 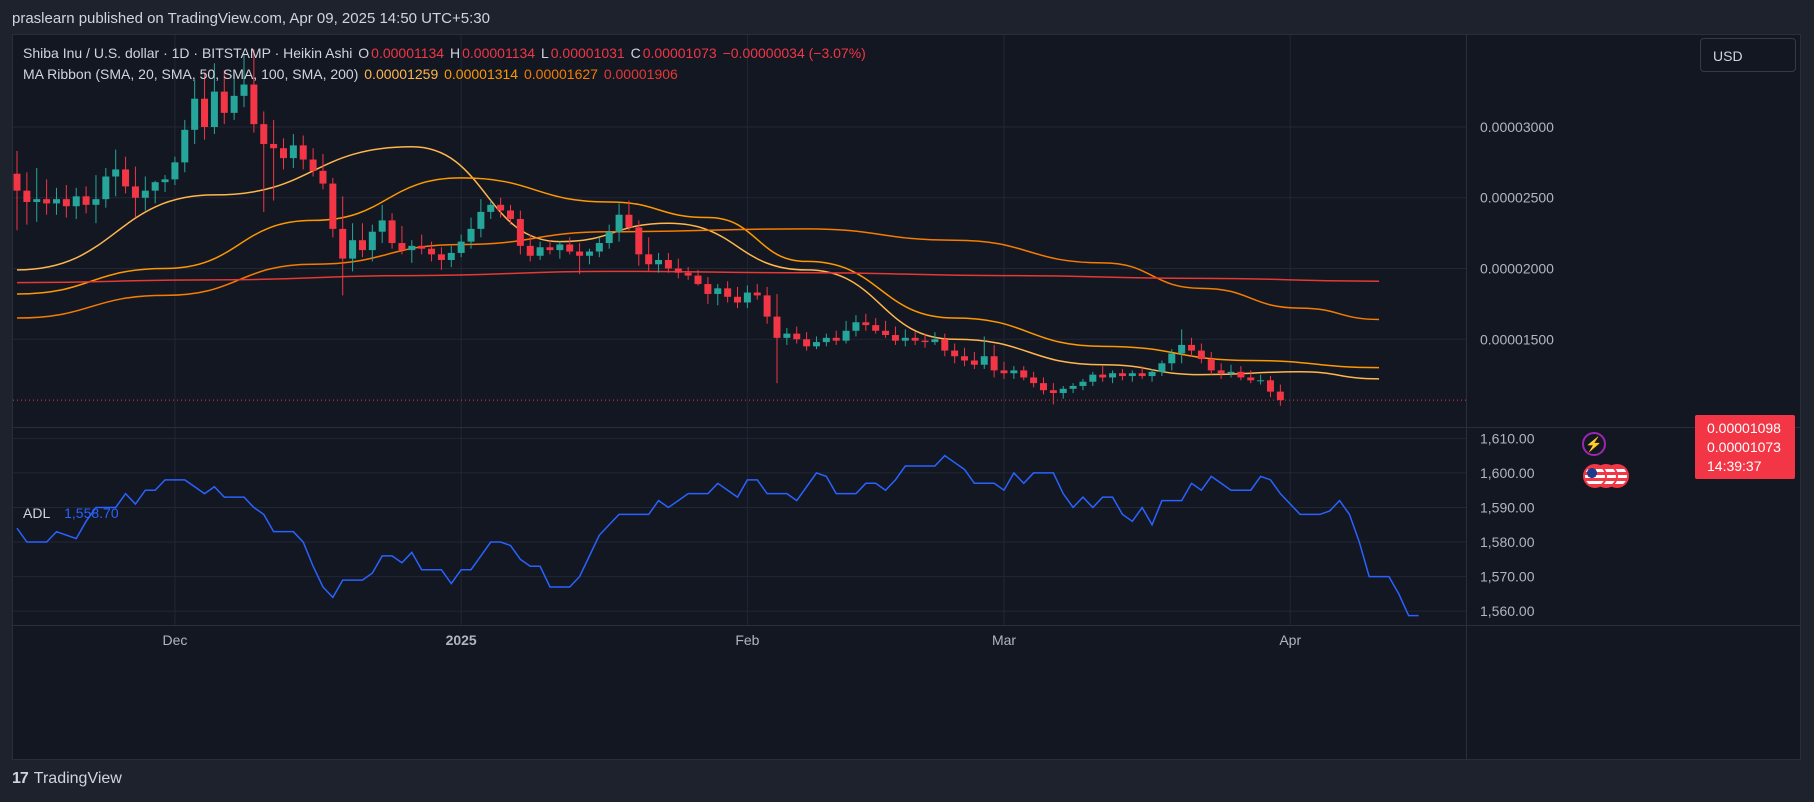 I want to click on price-tag-last: 0.00001073, so click(x=1744, y=447).